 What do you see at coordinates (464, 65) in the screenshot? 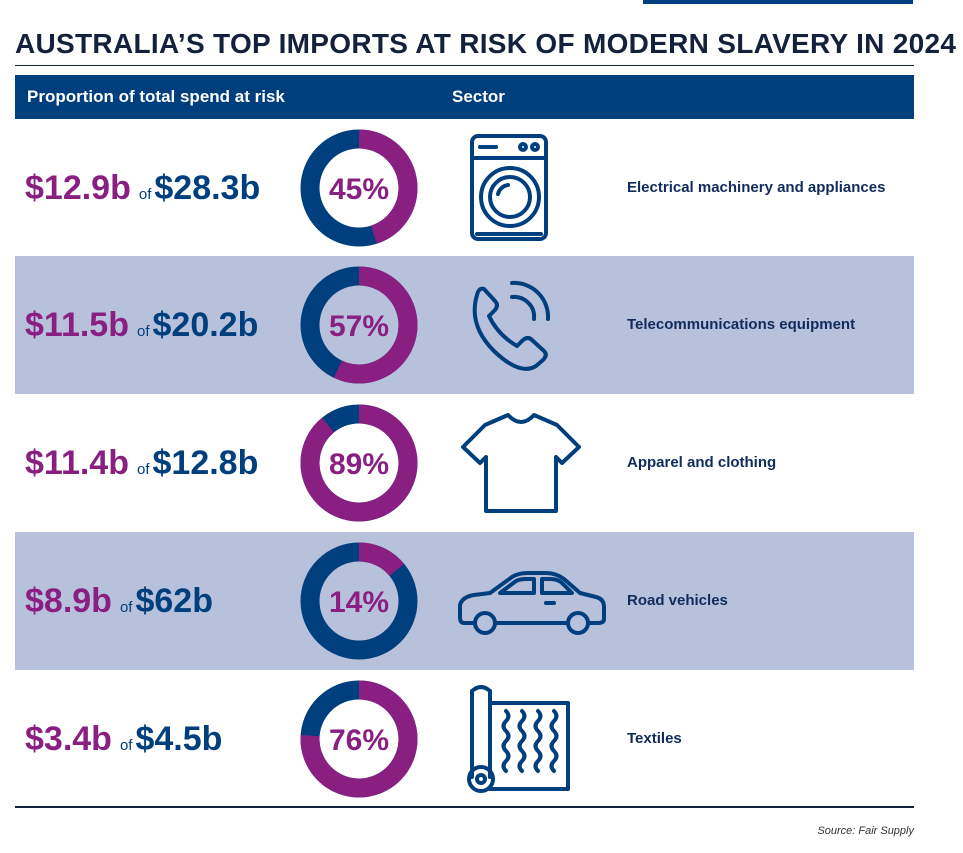
I see `title-divider` at bounding box center [464, 65].